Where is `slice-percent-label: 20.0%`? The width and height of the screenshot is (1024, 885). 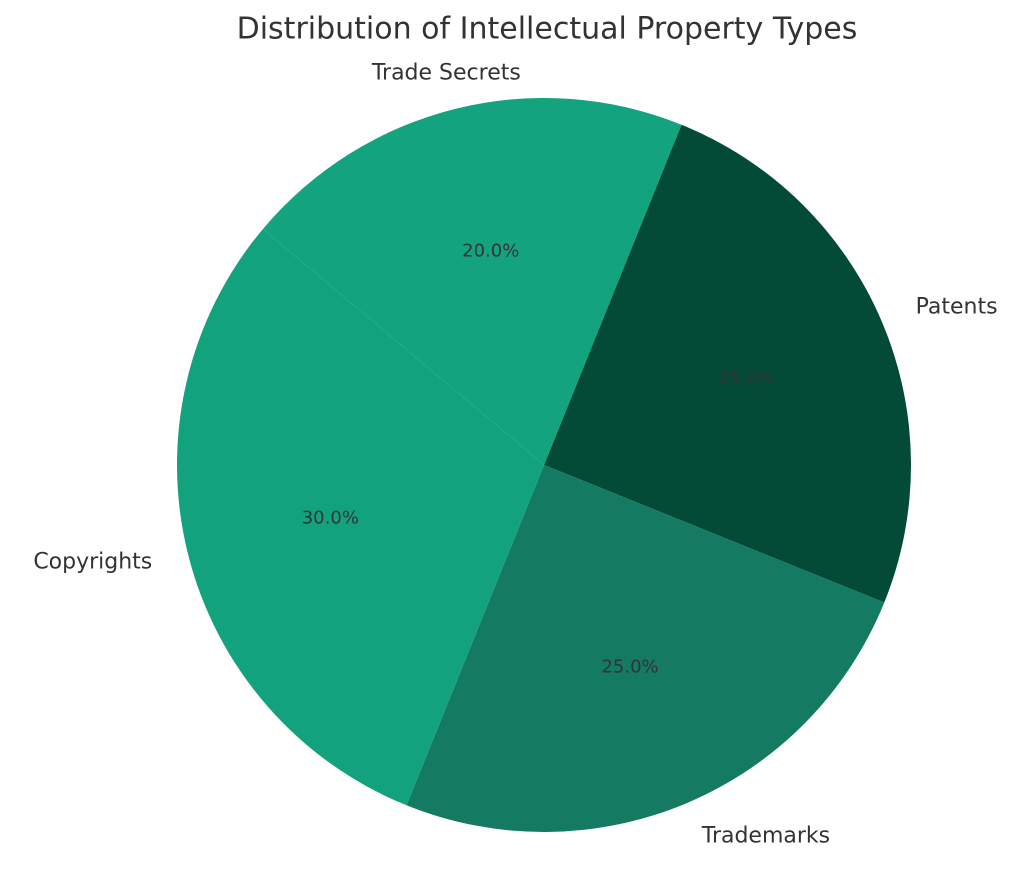
slice-percent-label: 20.0% is located at coordinates (490, 250).